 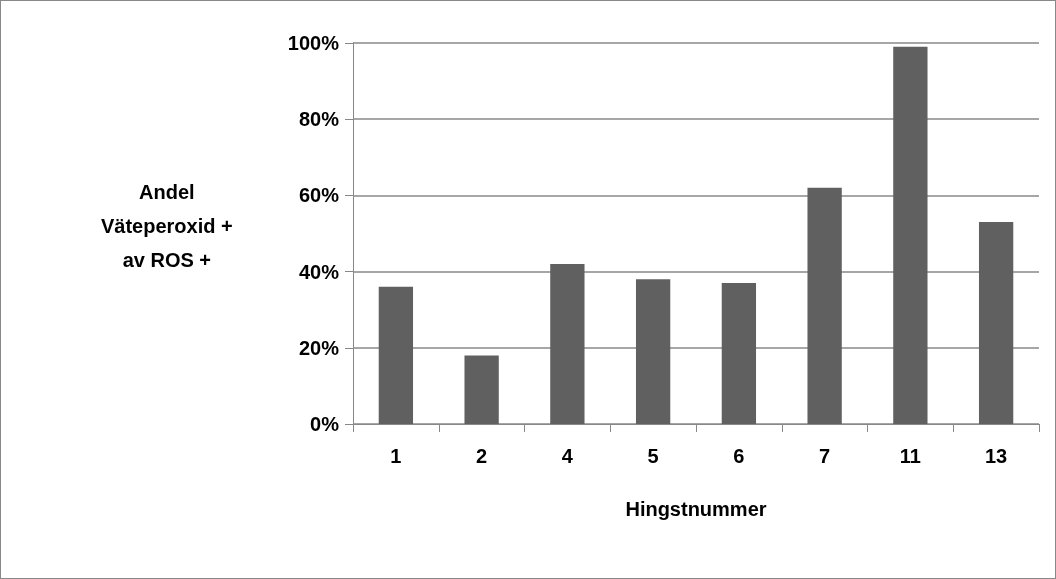 What do you see at coordinates (319, 271) in the screenshot?
I see `y-tick-label: 40%` at bounding box center [319, 271].